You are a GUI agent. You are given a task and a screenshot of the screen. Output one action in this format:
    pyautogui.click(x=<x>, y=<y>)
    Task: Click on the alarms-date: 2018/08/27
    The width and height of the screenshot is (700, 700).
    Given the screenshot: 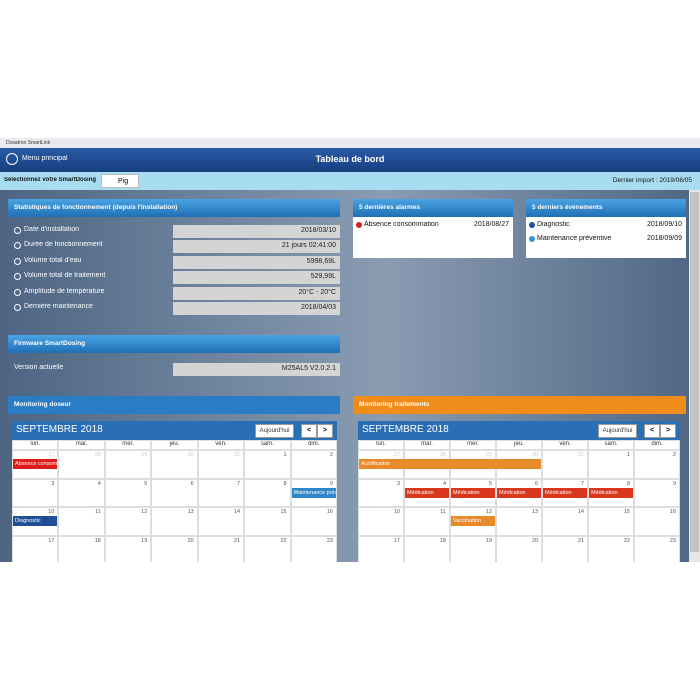 What is the action you would take?
    pyautogui.click(x=491, y=224)
    